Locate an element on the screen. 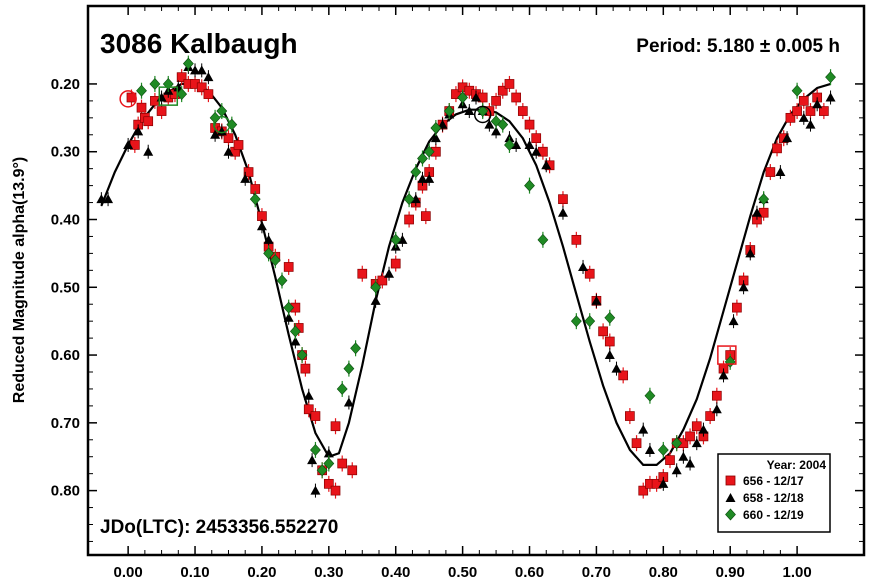 The height and width of the screenshot is (588, 878). x-tick-label: 0.50 is located at coordinates (462, 572).